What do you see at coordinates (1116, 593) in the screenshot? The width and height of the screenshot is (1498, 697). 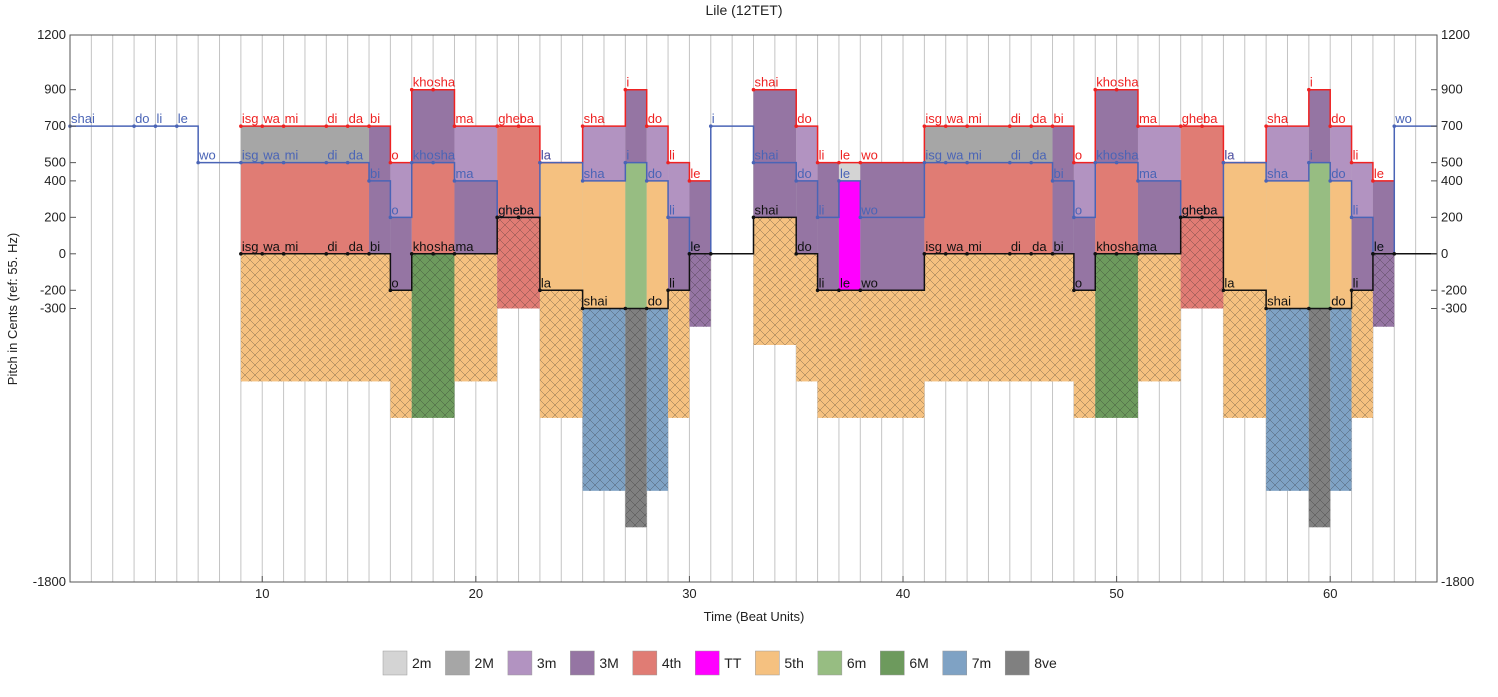 I see `x-tick-label: 50` at bounding box center [1116, 593].